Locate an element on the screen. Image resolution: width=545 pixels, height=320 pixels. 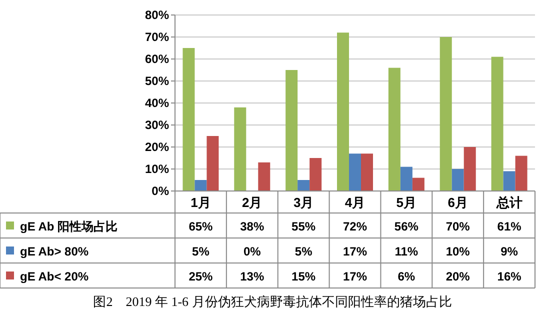
x-tick-label: 5月 is located at coordinates (406, 202).